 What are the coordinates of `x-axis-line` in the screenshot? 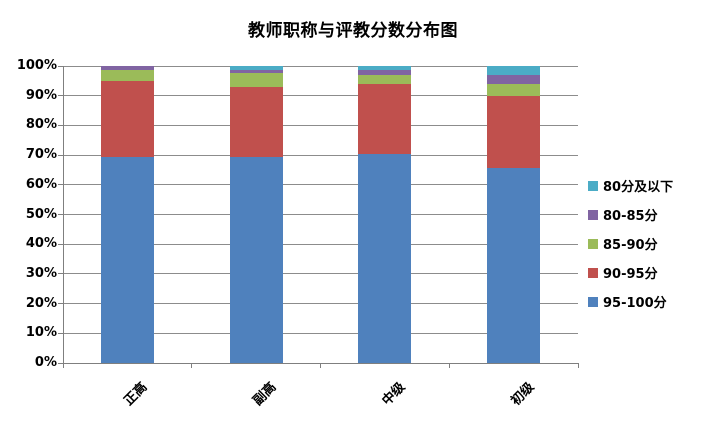 It's located at (321, 363).